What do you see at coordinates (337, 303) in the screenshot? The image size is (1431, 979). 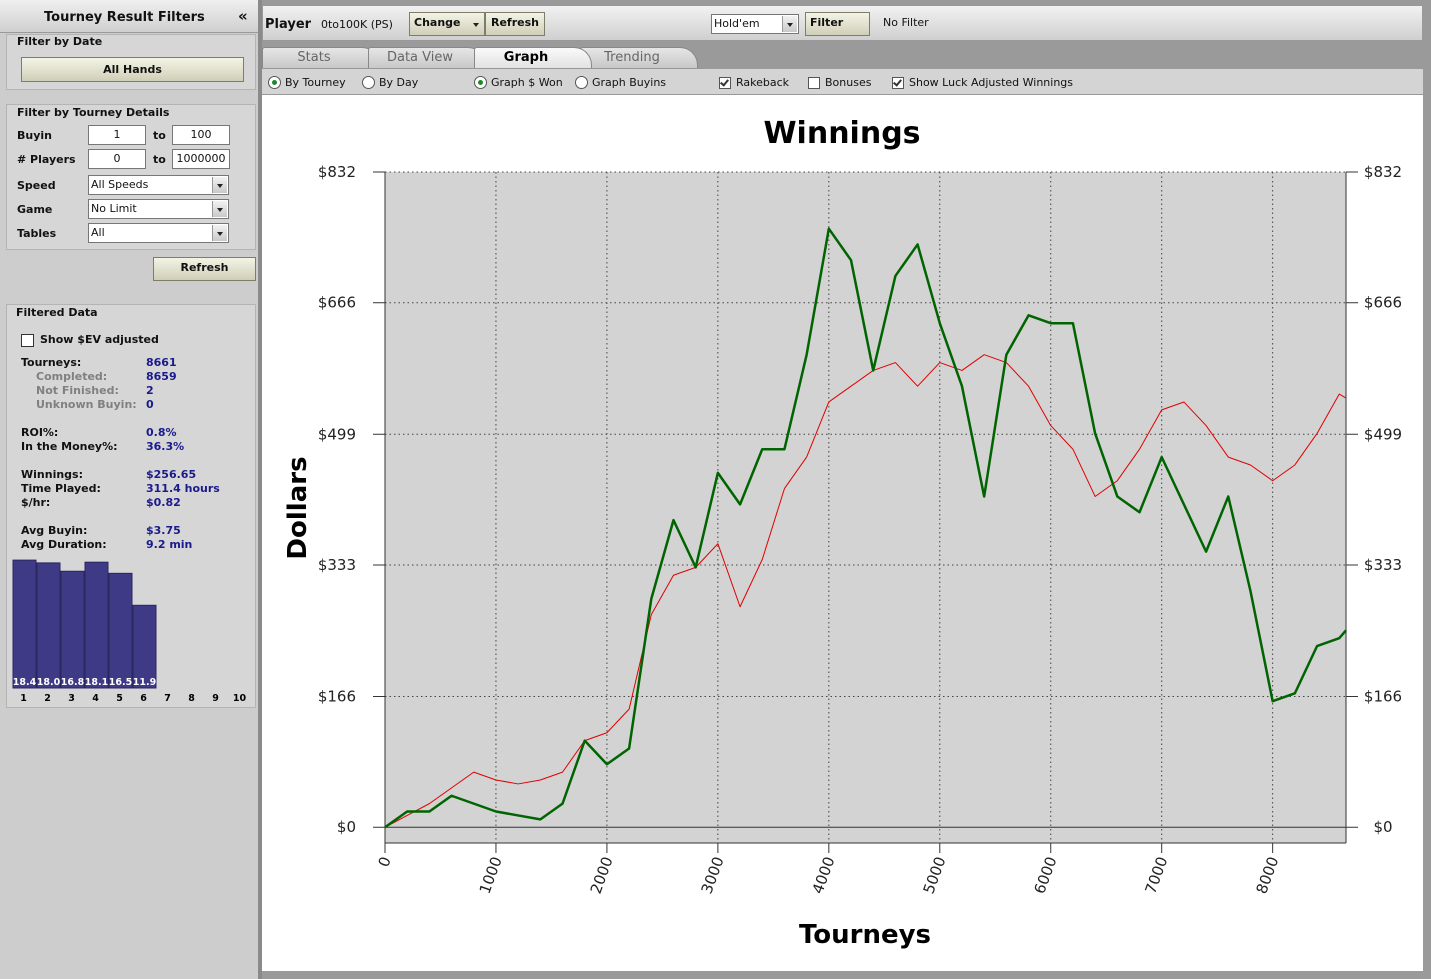 I see `y-tick-label: $666` at bounding box center [337, 303].